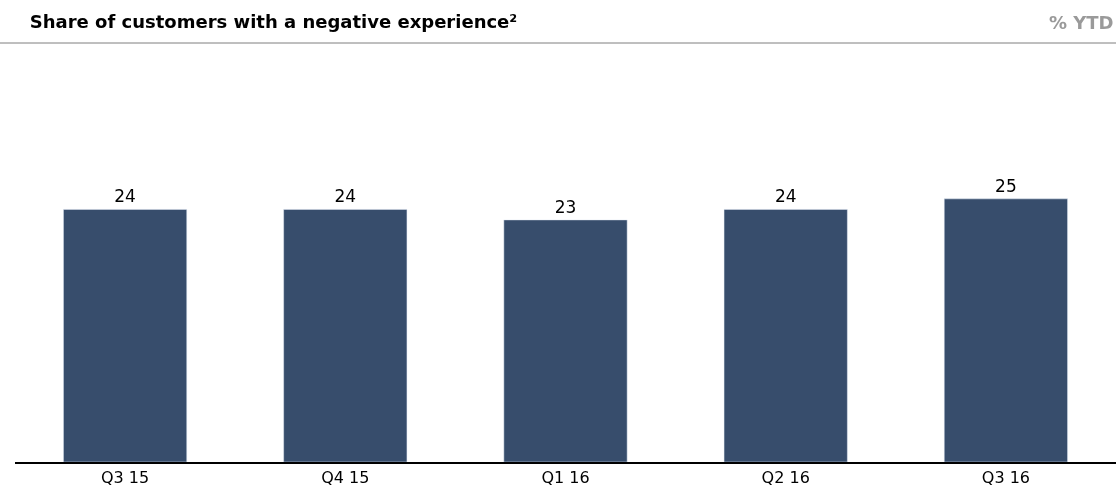 This screenshot has width=1116, height=504. Describe the element at coordinates (125, 478) in the screenshot. I see `x-tick-label: Q3 15` at that location.